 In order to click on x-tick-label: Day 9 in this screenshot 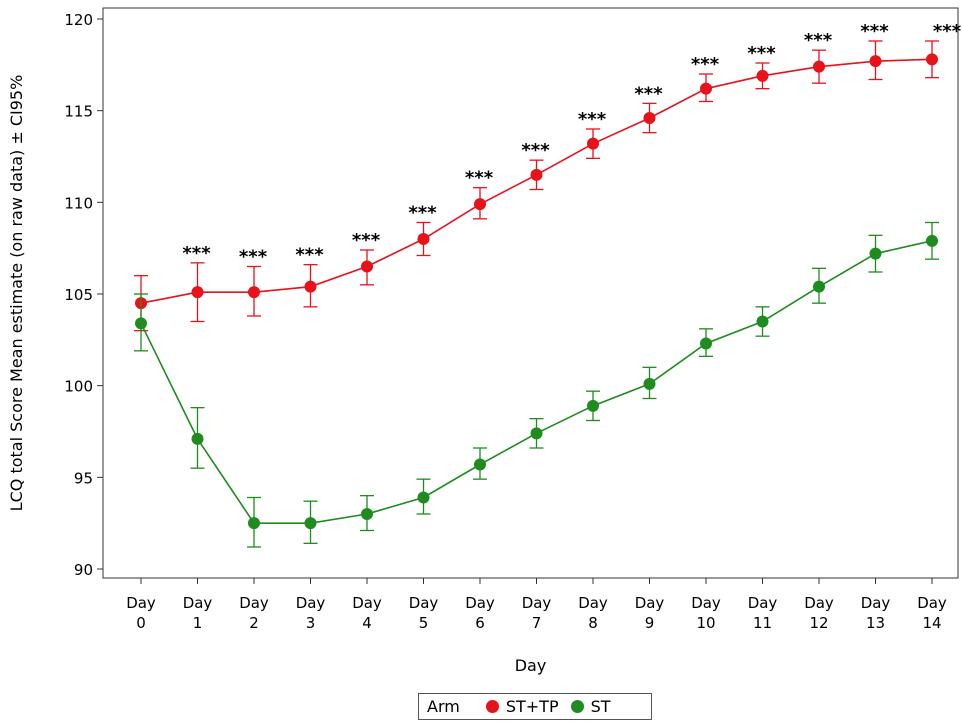, I will do `click(650, 613)`.